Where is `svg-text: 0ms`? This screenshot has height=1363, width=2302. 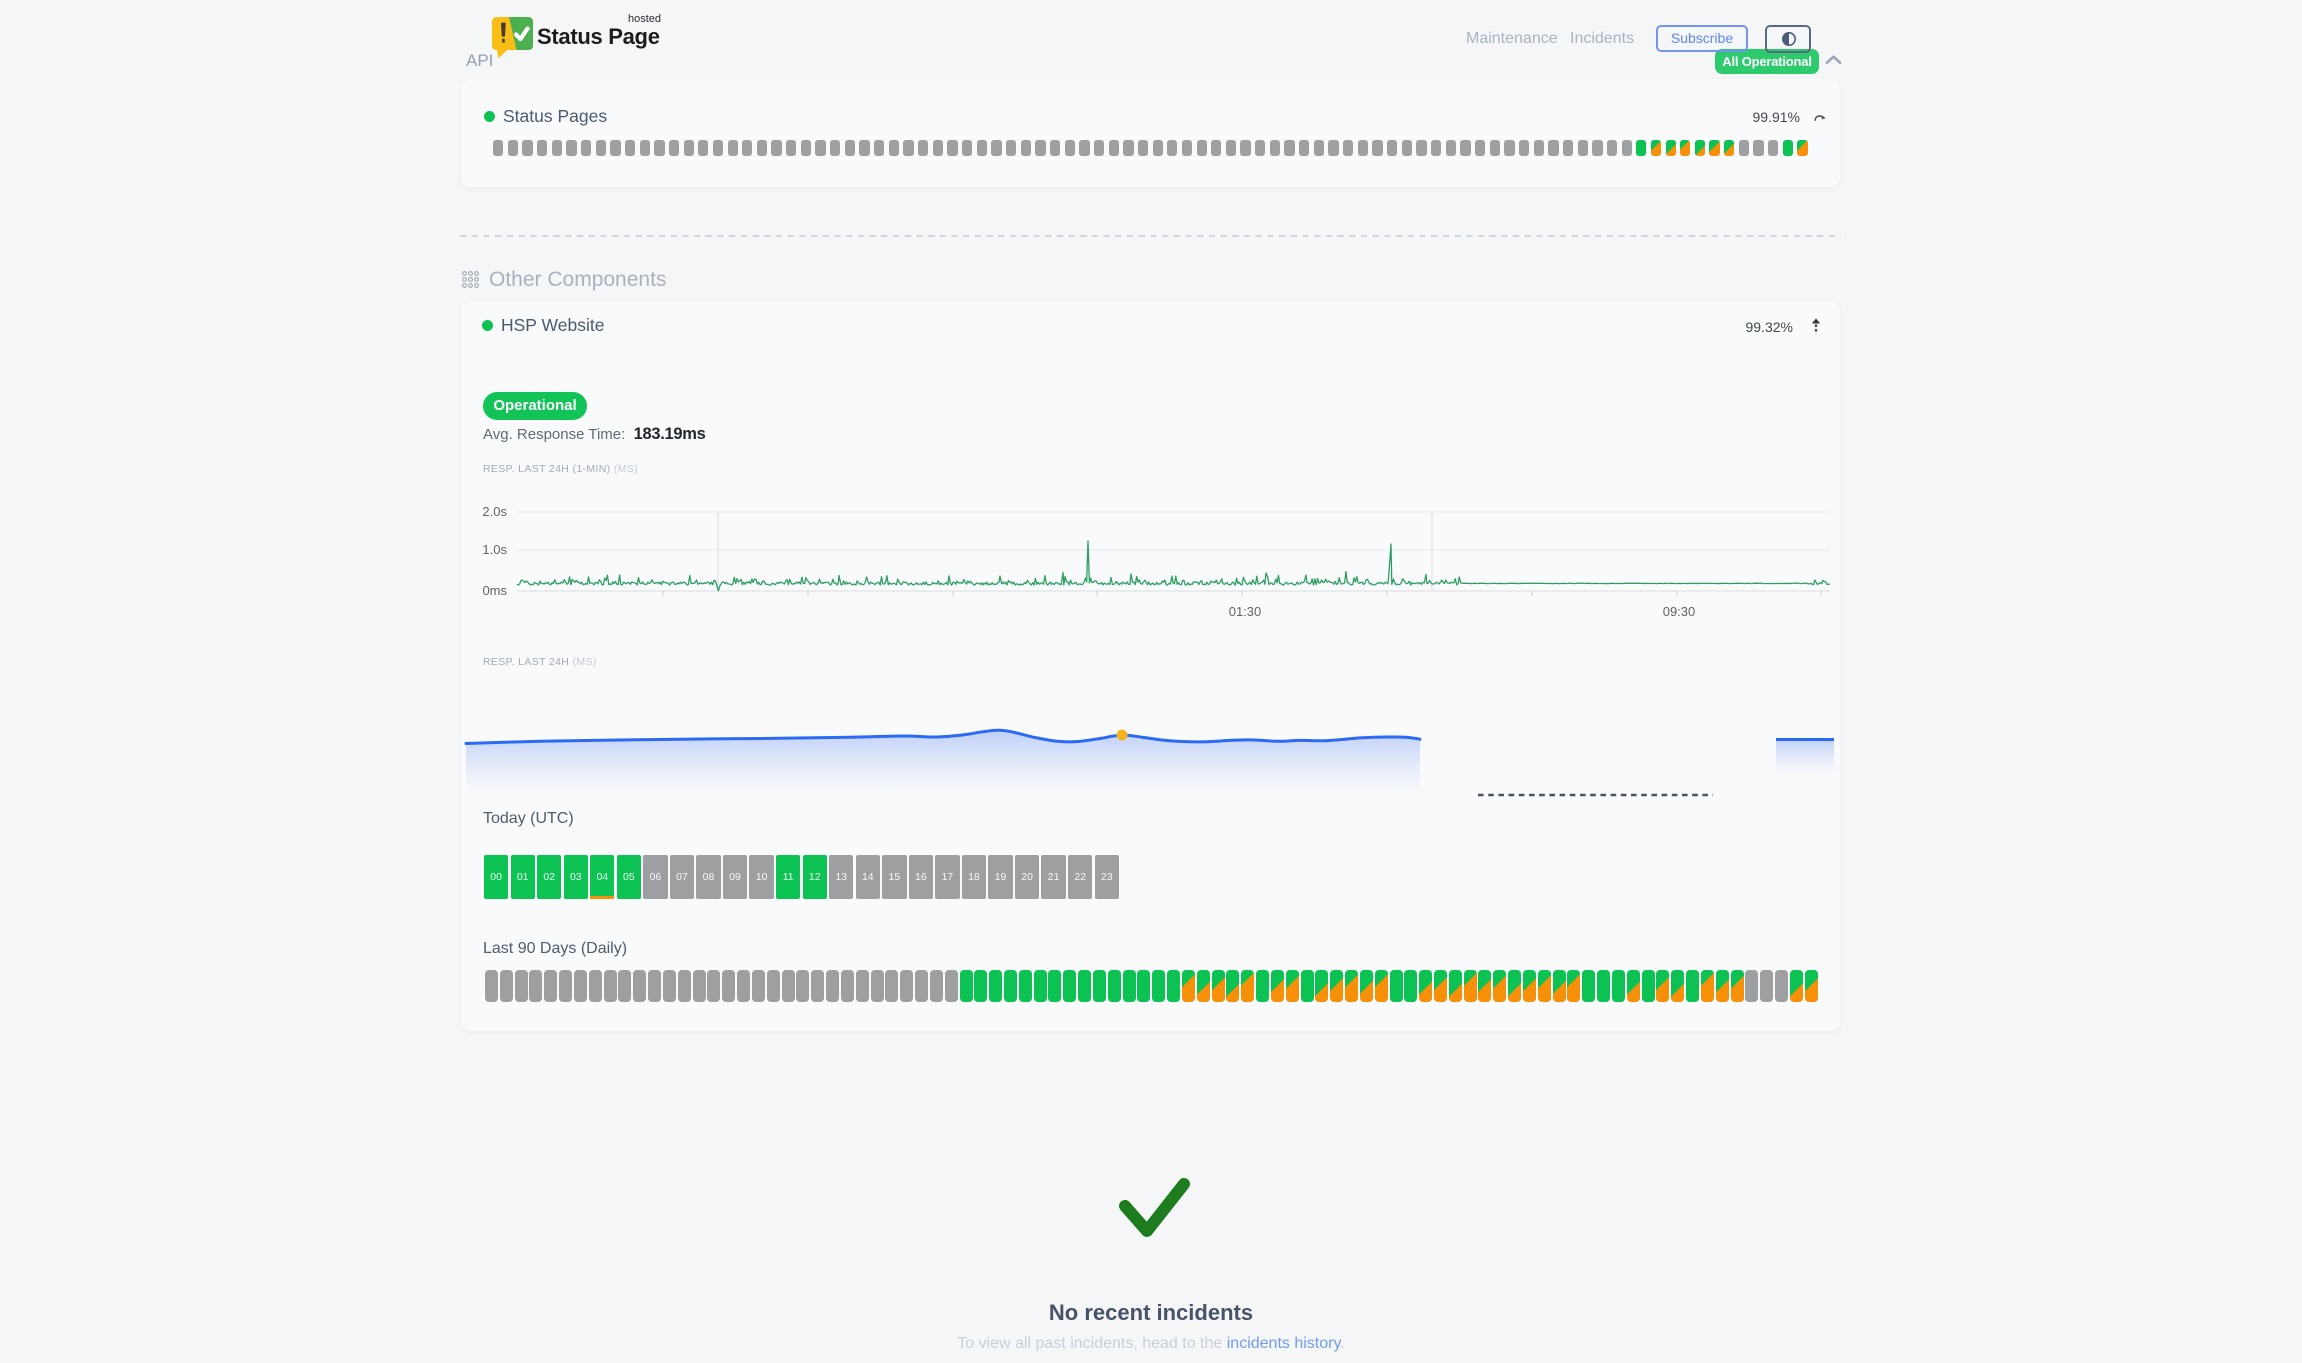 svg-text: 0ms is located at coordinates (494, 590).